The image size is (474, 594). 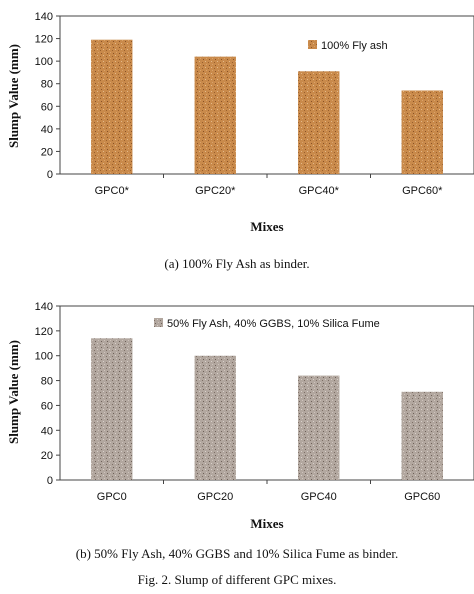 What do you see at coordinates (319, 191) in the screenshot?
I see `x-tick-label: GPC40*` at bounding box center [319, 191].